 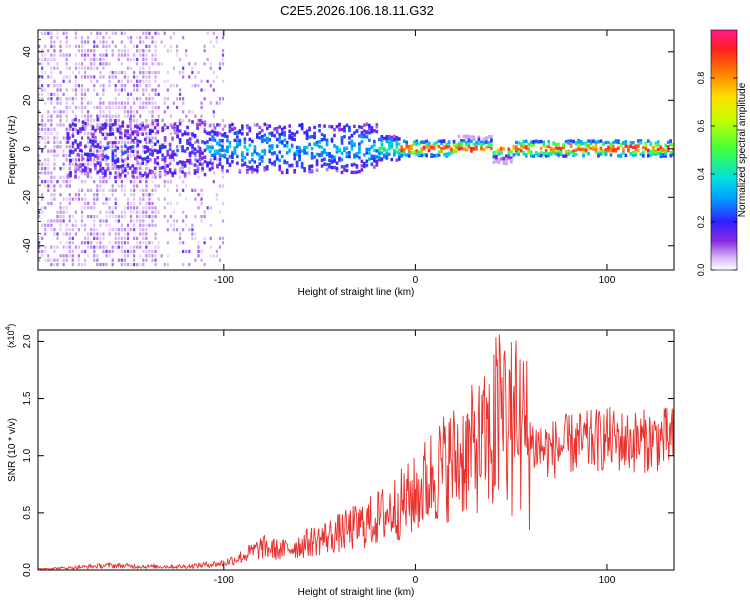 What do you see at coordinates (27, 341) in the screenshot?
I see `snr-y-tick-label: 2.0` at bounding box center [27, 341].